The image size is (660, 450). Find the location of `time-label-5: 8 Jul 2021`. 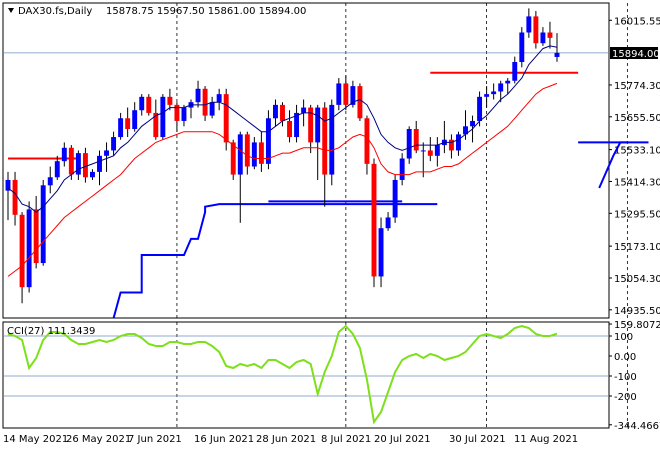

time-label-5: 8 Jul 2021 is located at coordinates (346, 439).